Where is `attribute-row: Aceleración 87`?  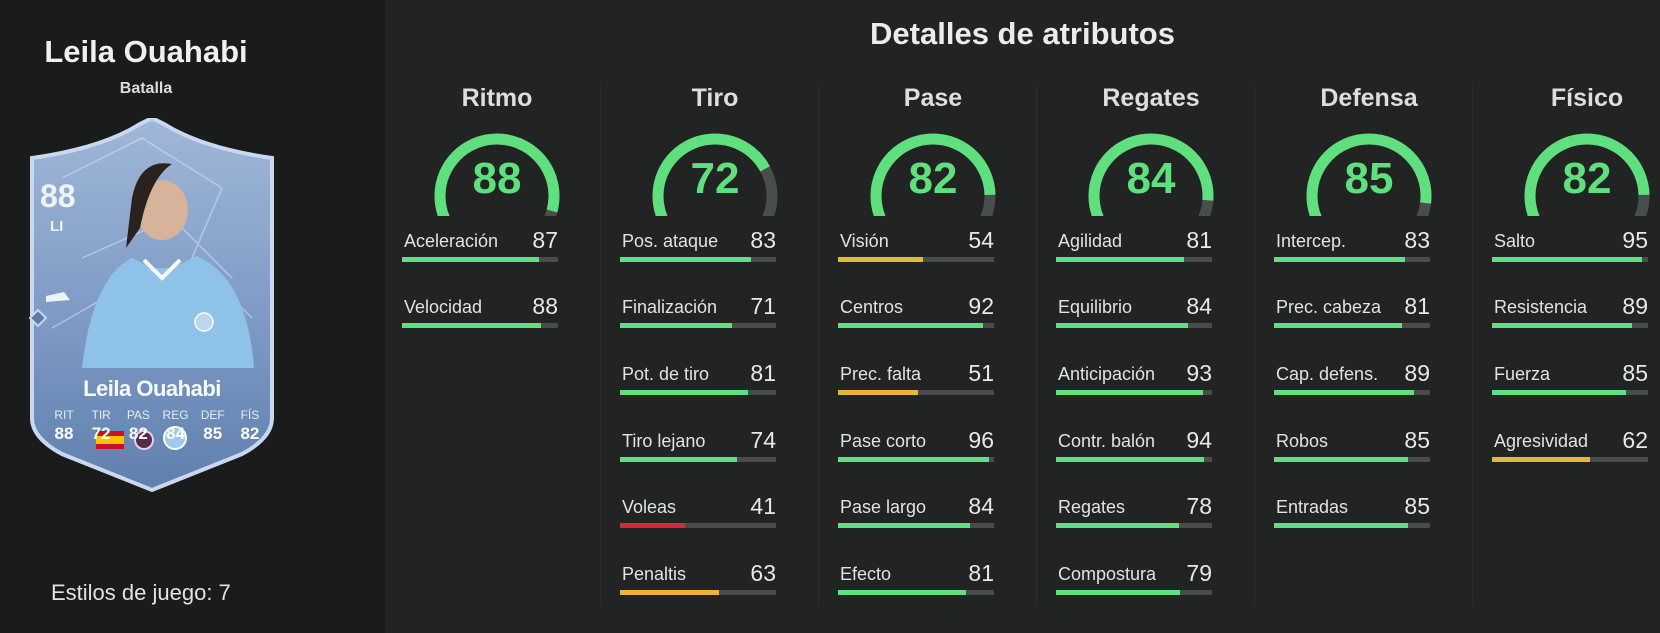
attribute-row: Aceleración 87 is located at coordinates (482, 249).